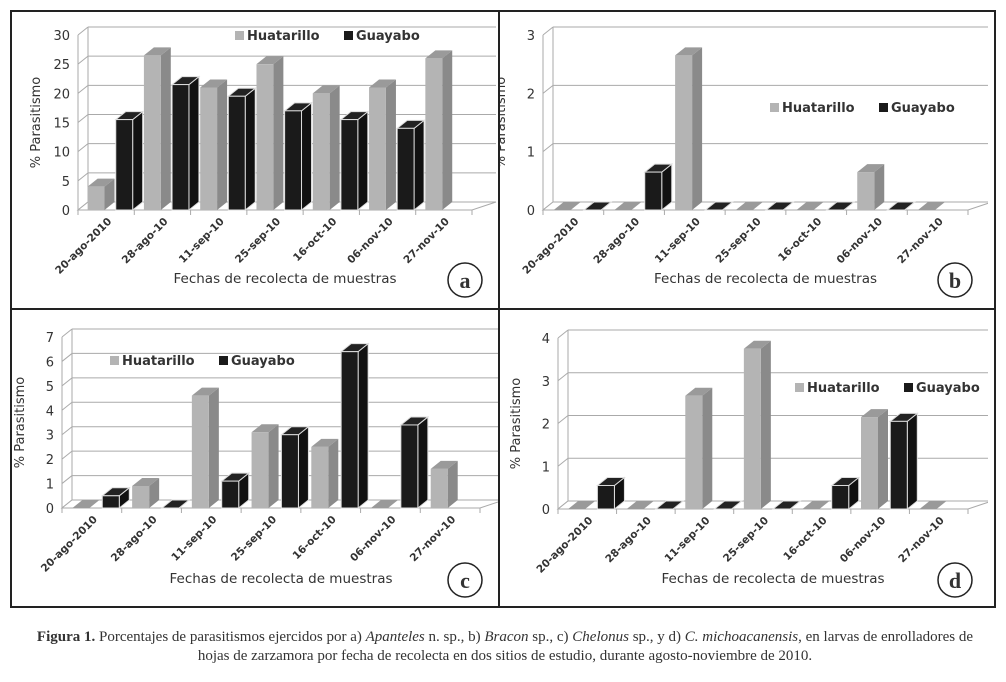  Describe the element at coordinates (503, 309) in the screenshot. I see `panel-divider-horizontal` at that location.